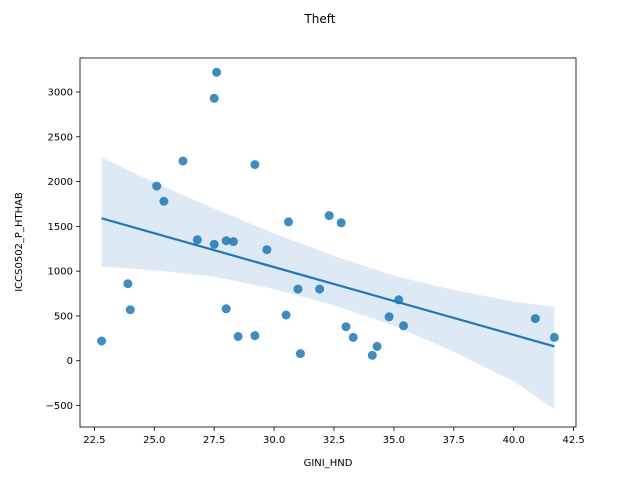 The image size is (640, 480). I want to click on x-tick-label-6: 37.5, so click(454, 440).